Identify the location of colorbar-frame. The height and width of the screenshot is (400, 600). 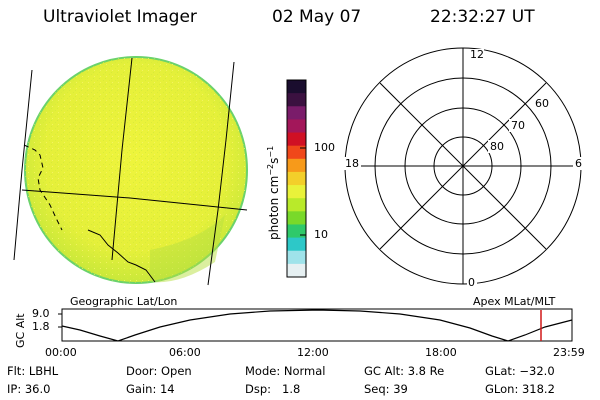
(296, 178).